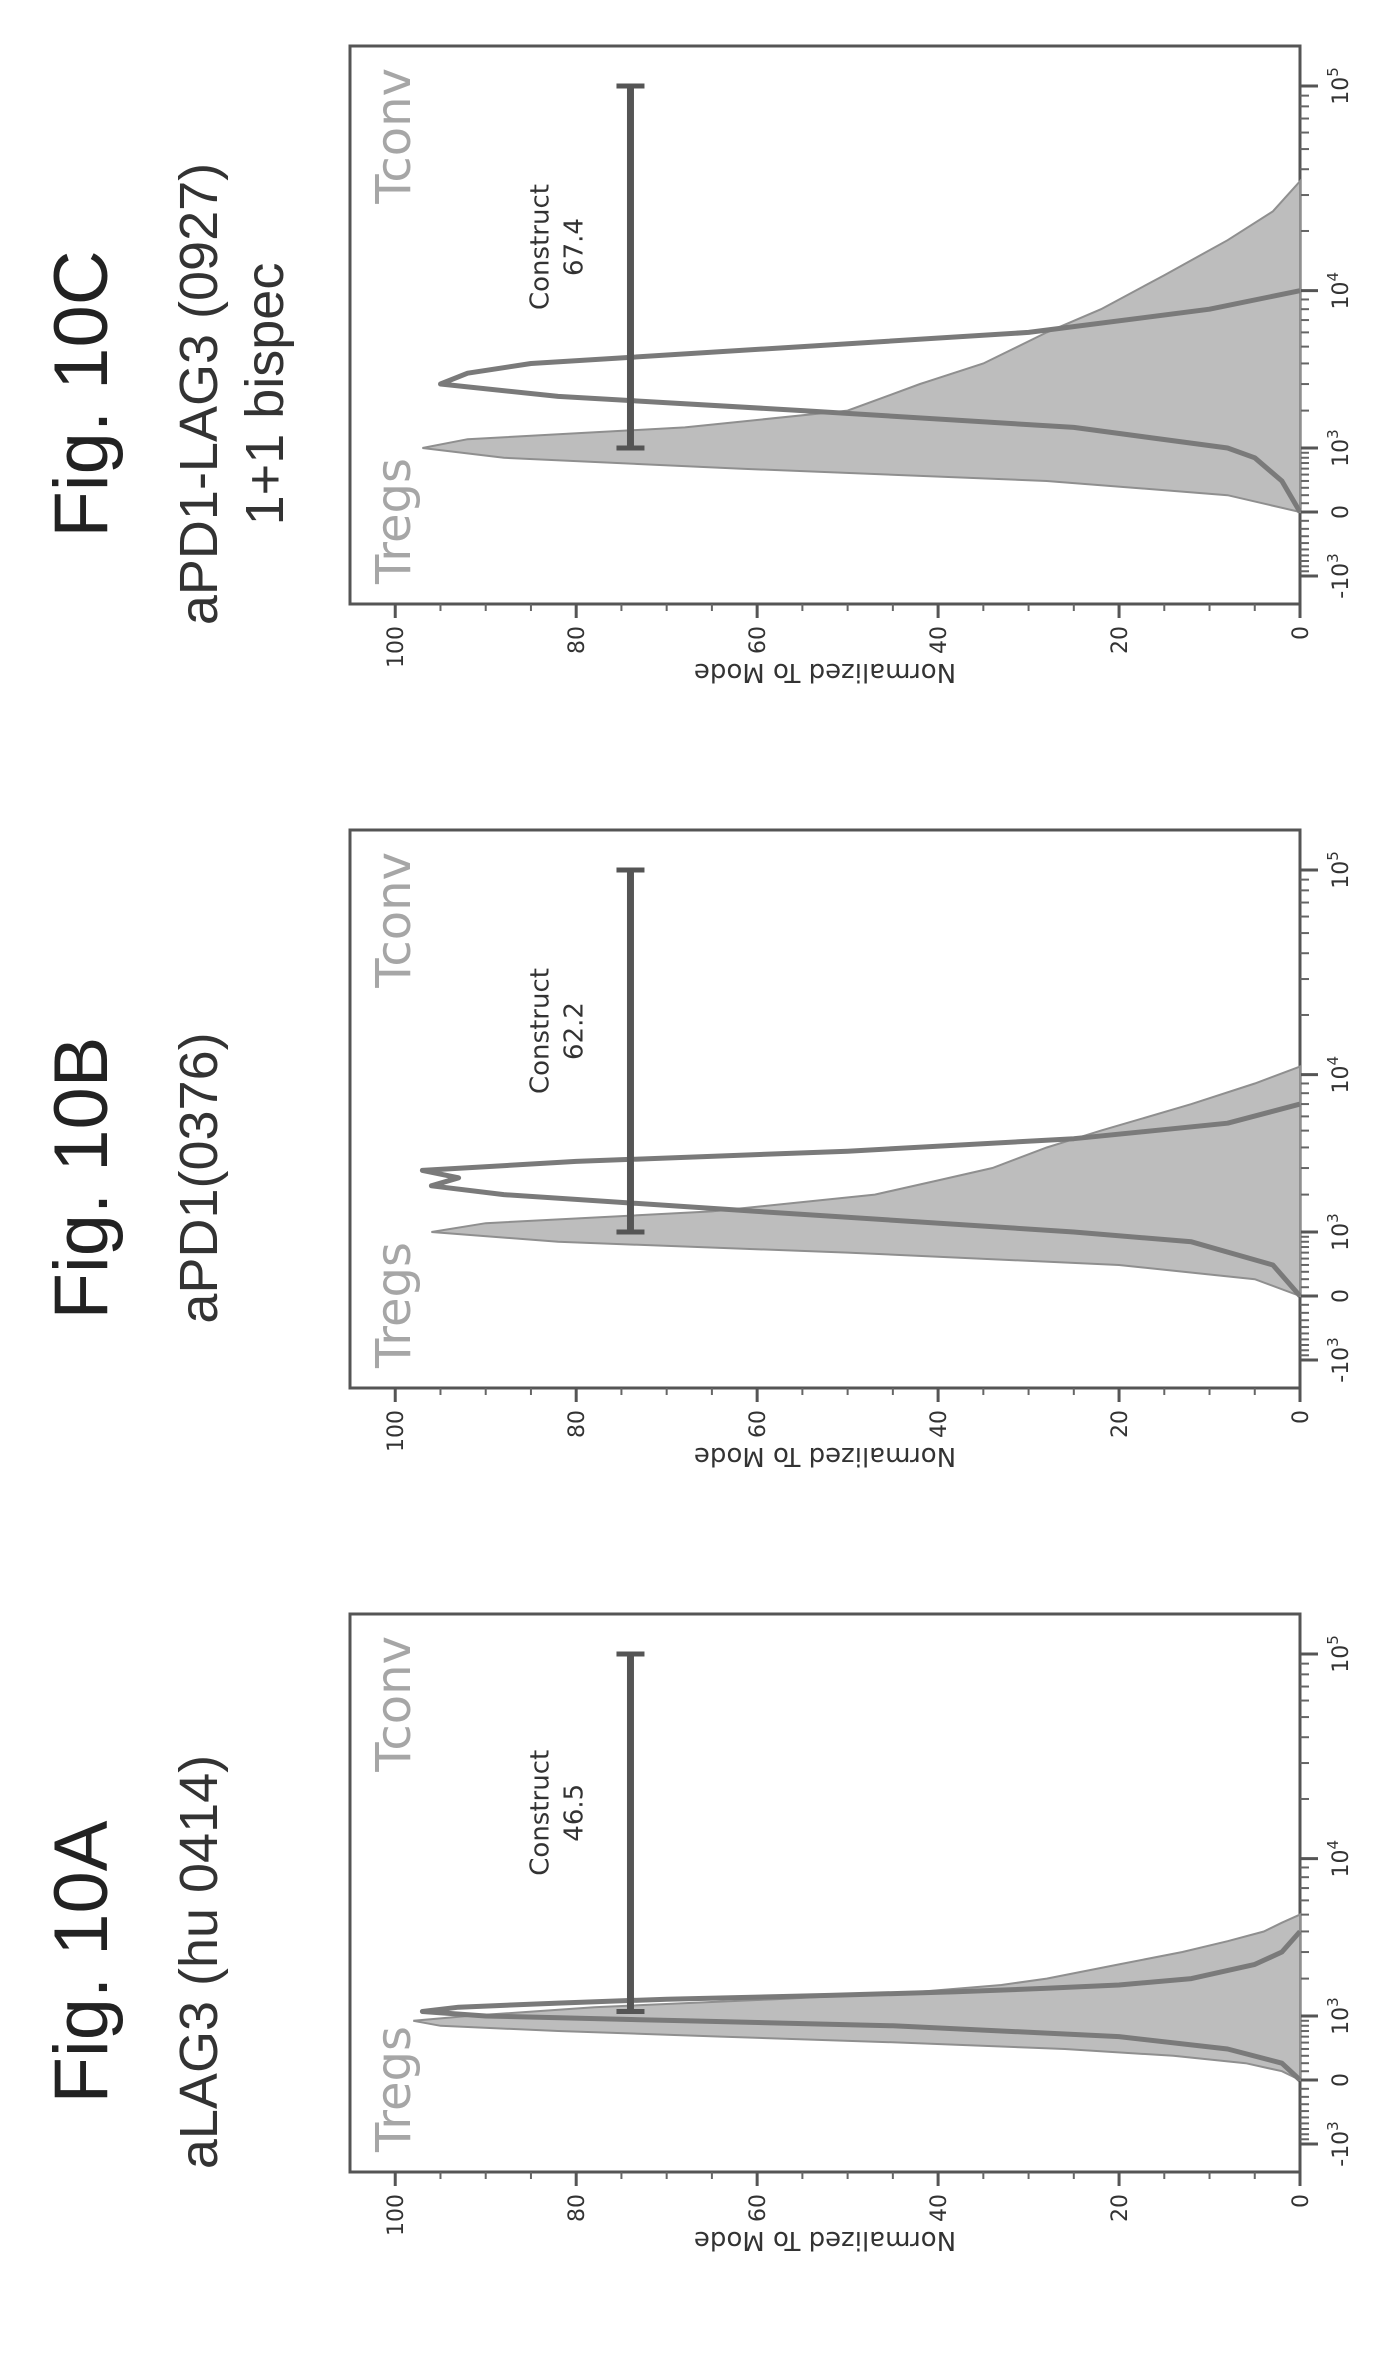 This screenshot has height=2354, width=1391. I want to click on gate-value: 46.5, so click(574, 1813).